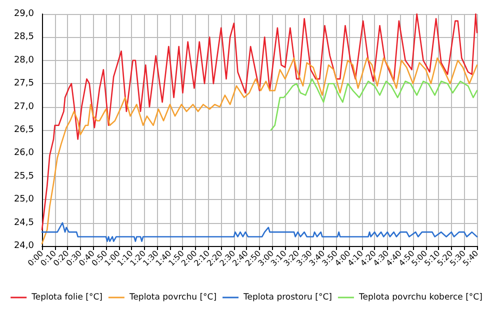 This screenshot has height=321, width=493. What do you see at coordinates (66, 297) in the screenshot?
I see `legend-label: Teplota folie [°C]` at bounding box center [66, 297].